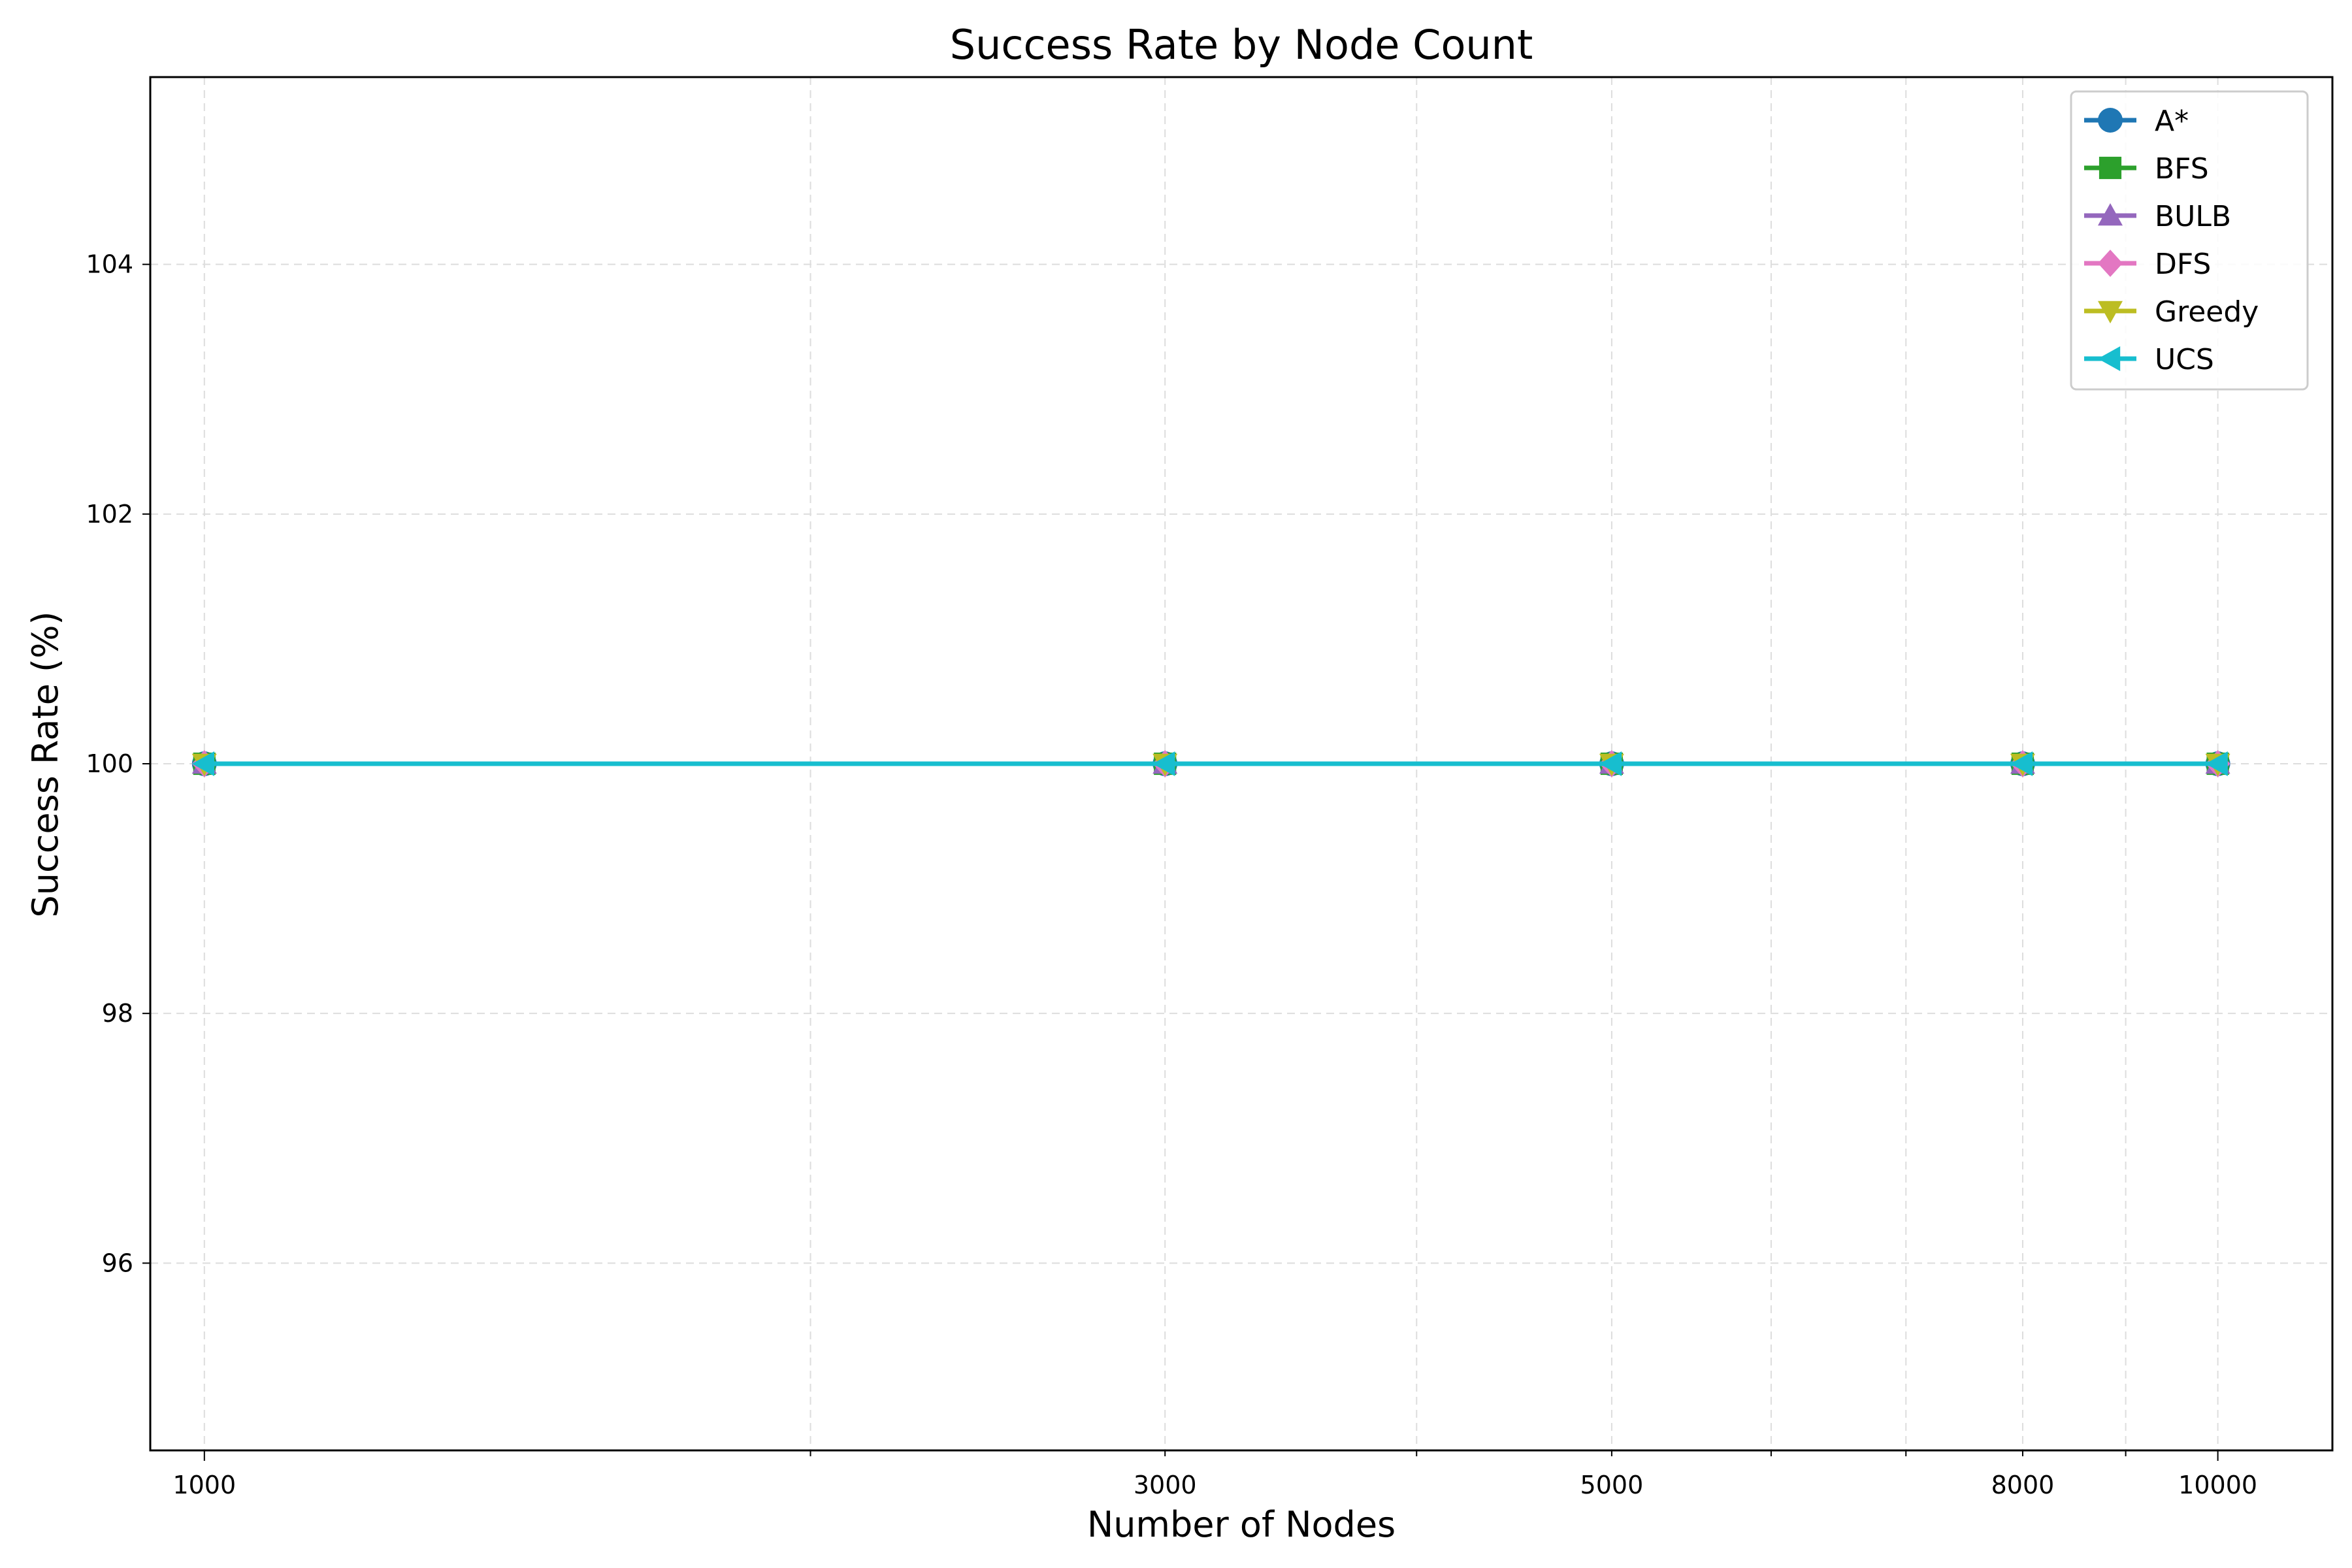 The height and width of the screenshot is (1568, 2352). What do you see at coordinates (109, 264) in the screenshot?
I see `y-tick-label: 104` at bounding box center [109, 264].